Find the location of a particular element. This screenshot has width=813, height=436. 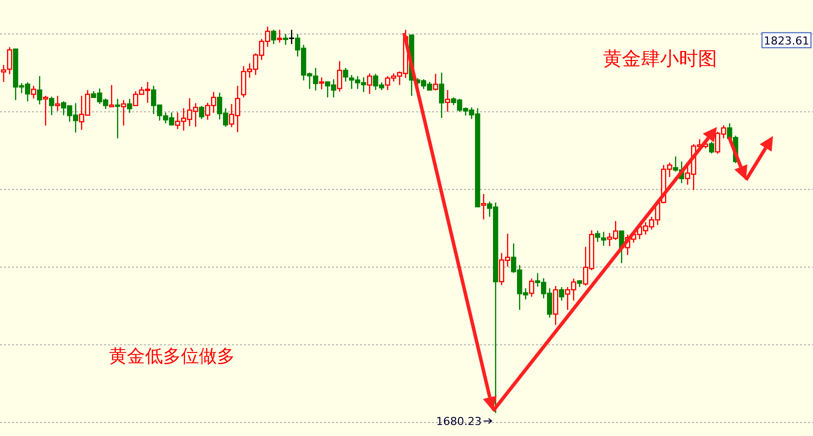

annotation: 黄金低多位做多 is located at coordinates (172, 356).